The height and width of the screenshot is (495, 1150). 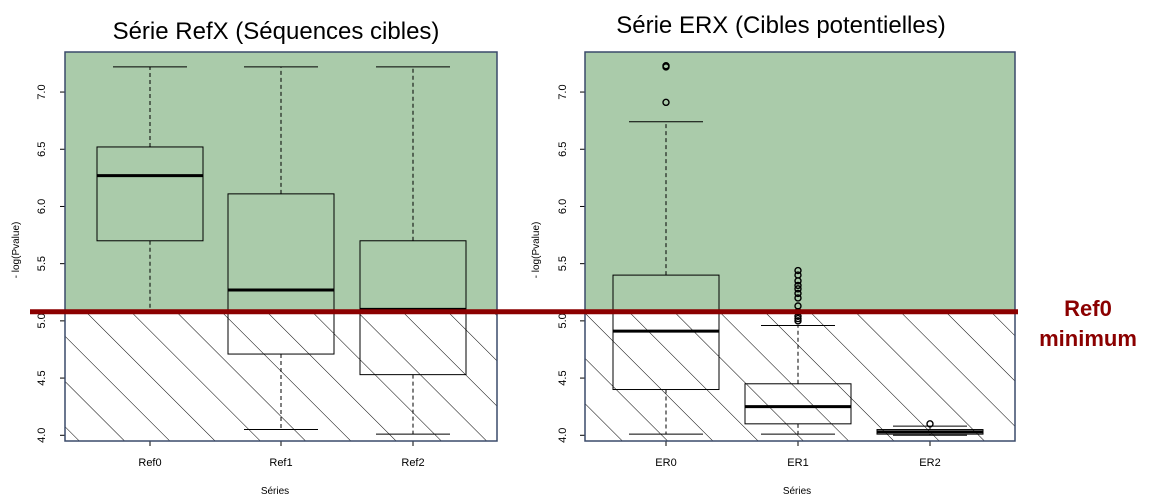 What do you see at coordinates (780, 25) in the screenshot?
I see `chart-title: Série ERX (Cibles potentielles)` at bounding box center [780, 25].